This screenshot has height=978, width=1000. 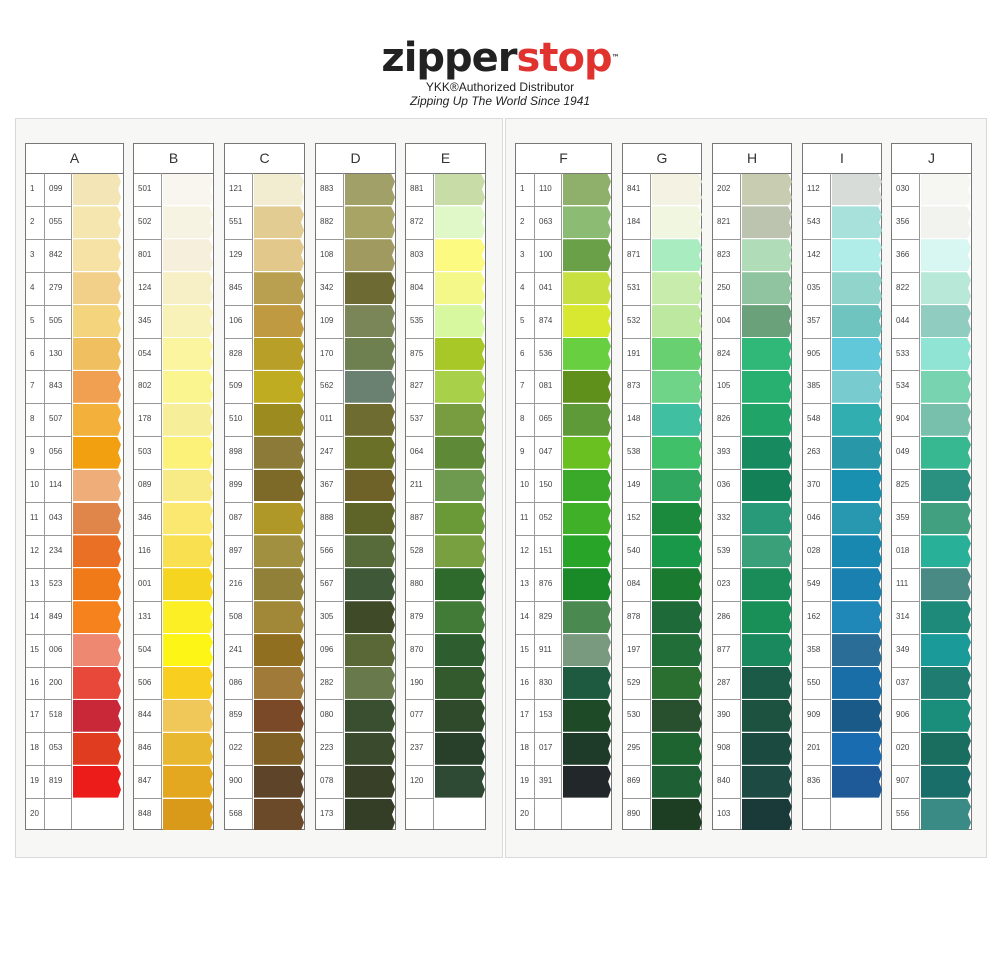 What do you see at coordinates (814, 386) in the screenshot?
I see `color-code: 385` at bounding box center [814, 386].